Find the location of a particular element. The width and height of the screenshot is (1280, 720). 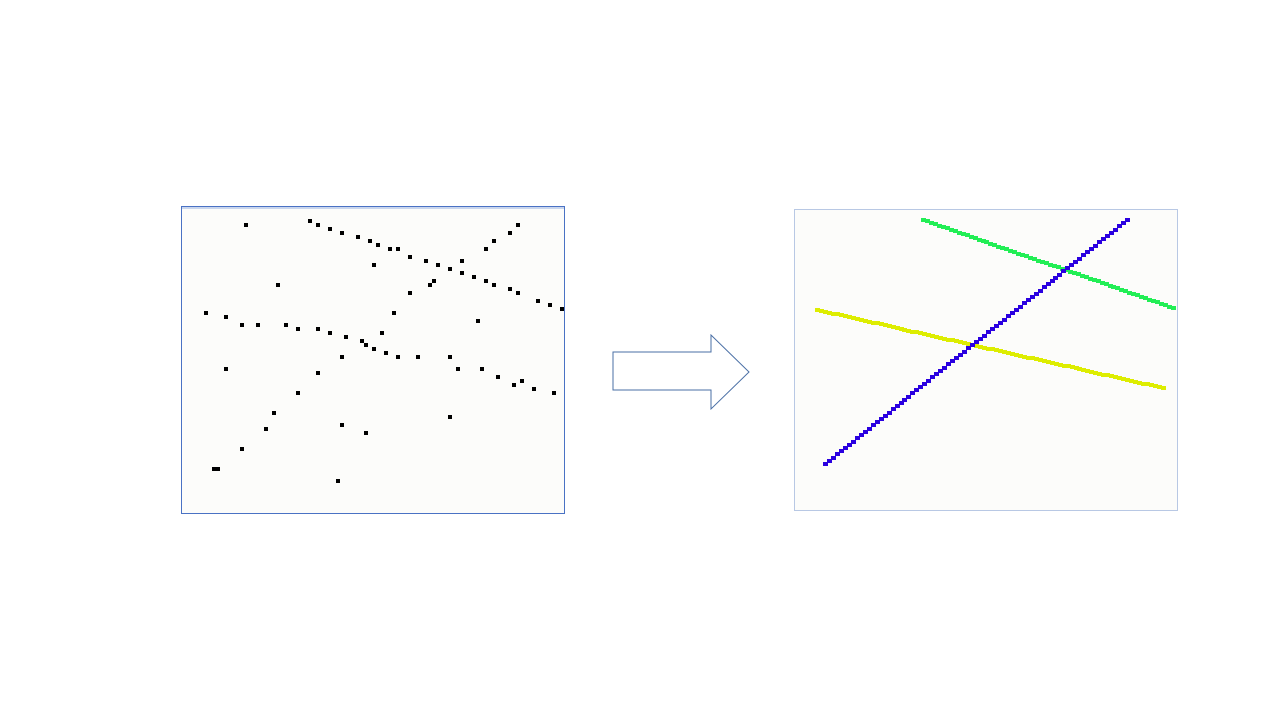

detected-lines-canvas is located at coordinates (995, 342).